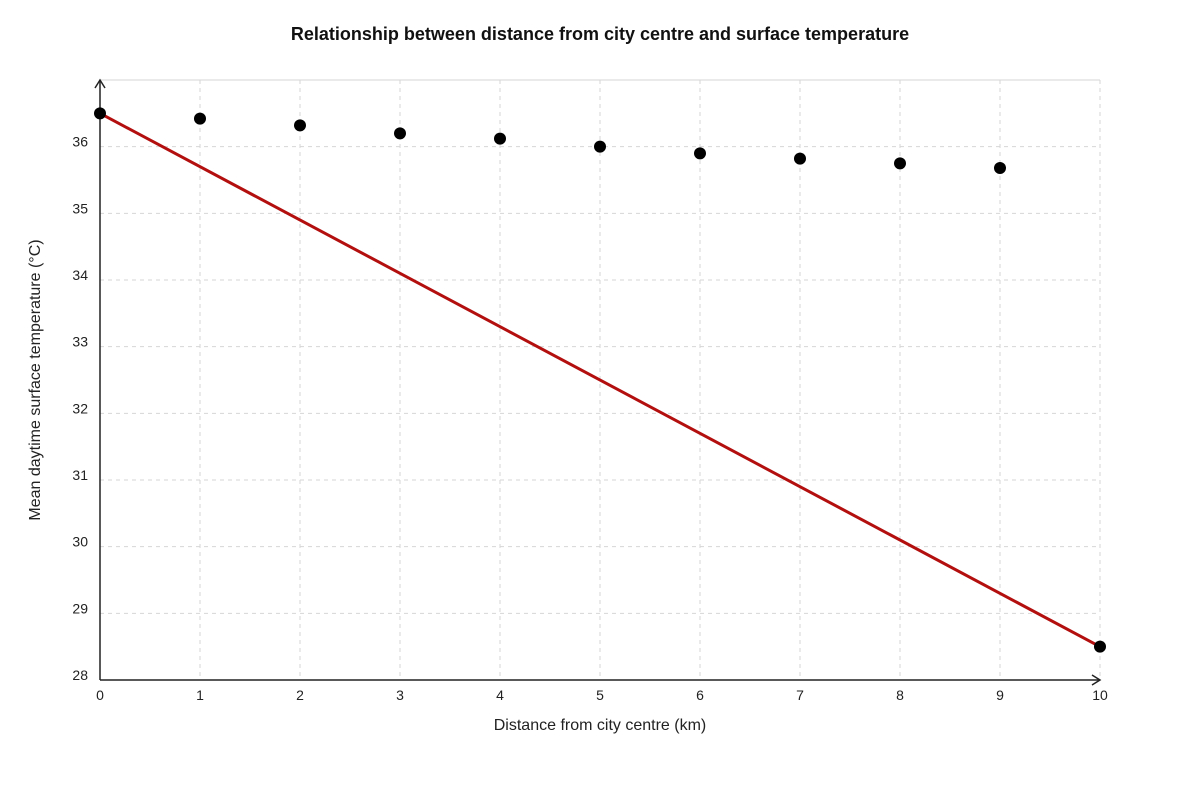 Image resolution: width=1200 pixels, height=800 pixels. I want to click on y-tick-label: 28, so click(80, 675).